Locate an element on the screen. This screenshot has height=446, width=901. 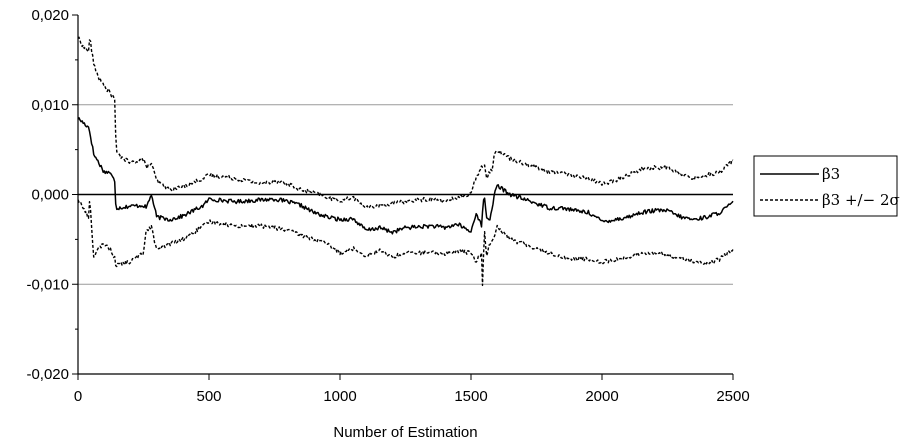
legend-label-1: β3 +/− 2σ is located at coordinates (861, 200).